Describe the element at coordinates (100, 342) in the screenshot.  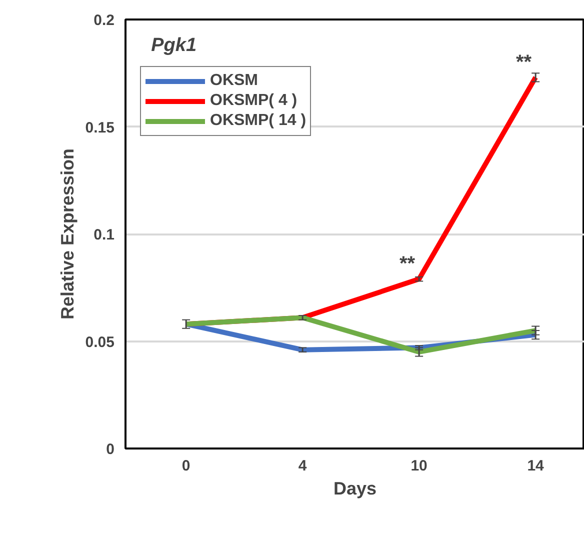
I see `y-tick-label: 0.05` at that location.